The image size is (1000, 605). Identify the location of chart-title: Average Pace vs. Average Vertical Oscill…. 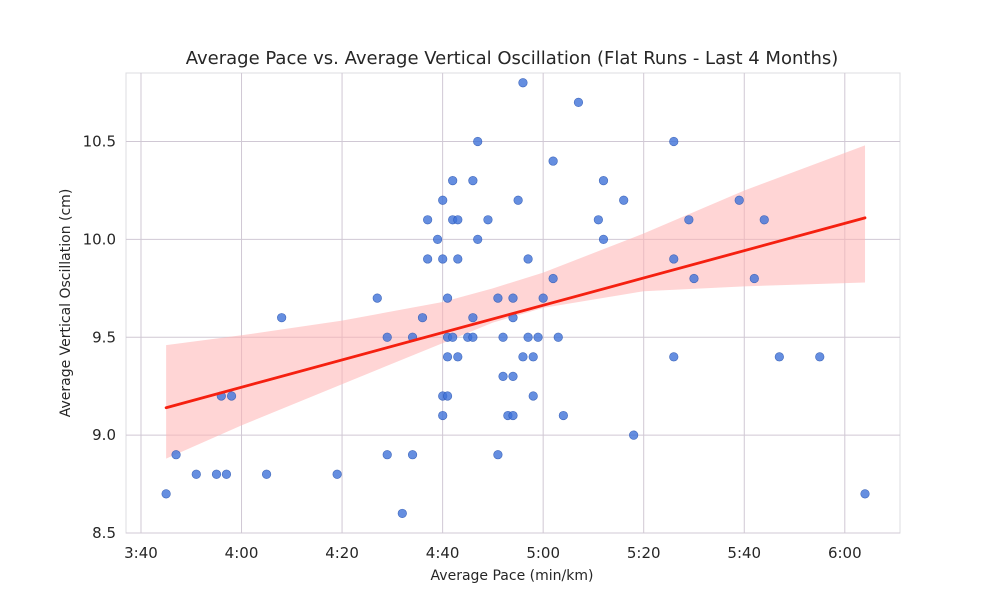
(512, 58).